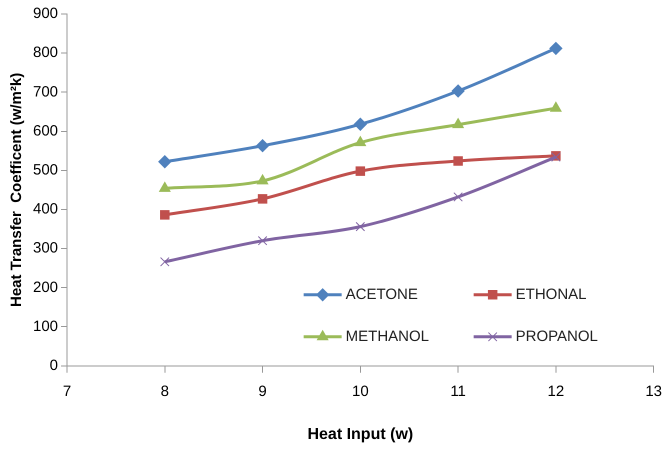 Image resolution: width=672 pixels, height=452 pixels. What do you see at coordinates (45, 248) in the screenshot?
I see `y-tick-label: 300` at bounding box center [45, 248].